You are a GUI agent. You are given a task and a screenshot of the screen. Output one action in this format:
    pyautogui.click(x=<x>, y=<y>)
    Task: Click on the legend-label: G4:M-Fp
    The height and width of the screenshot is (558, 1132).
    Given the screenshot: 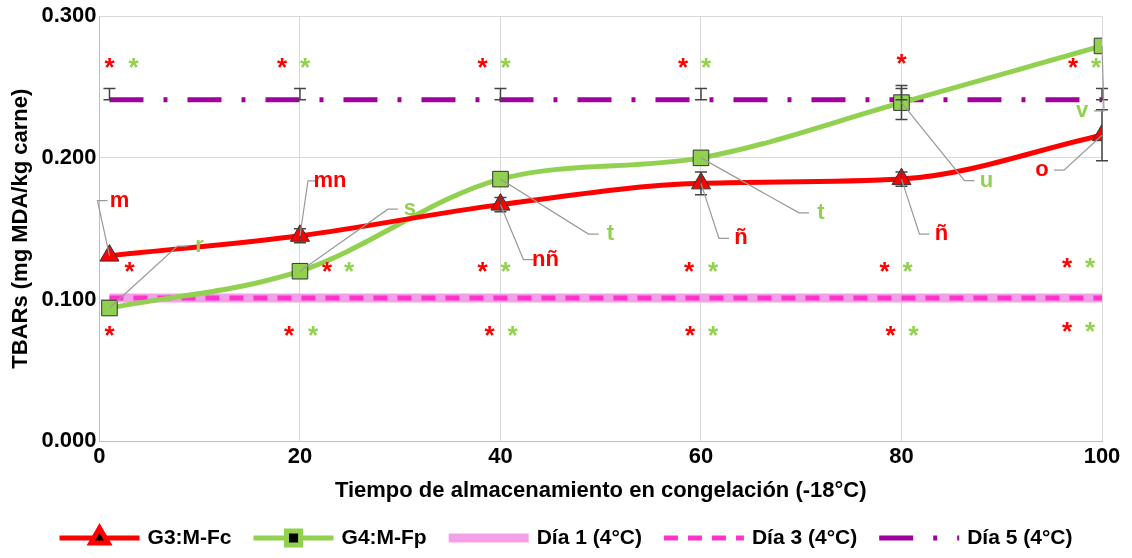 What is the action you would take?
    pyautogui.click(x=384, y=536)
    